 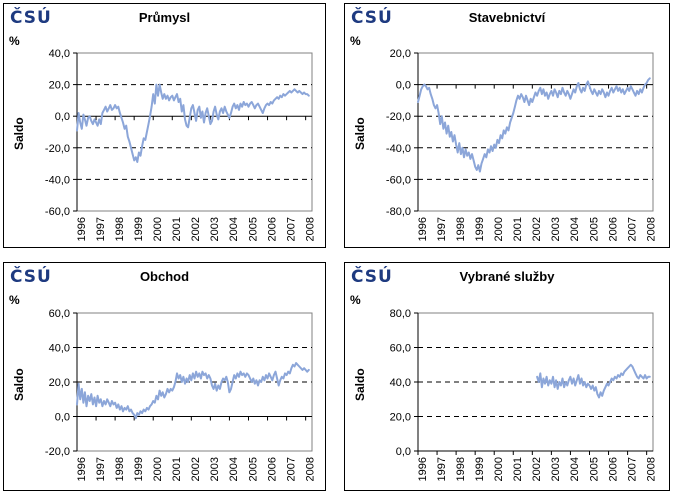 What do you see at coordinates (400, 314) in the screenshot?
I see `y-tick-label: 80,0` at bounding box center [400, 314].